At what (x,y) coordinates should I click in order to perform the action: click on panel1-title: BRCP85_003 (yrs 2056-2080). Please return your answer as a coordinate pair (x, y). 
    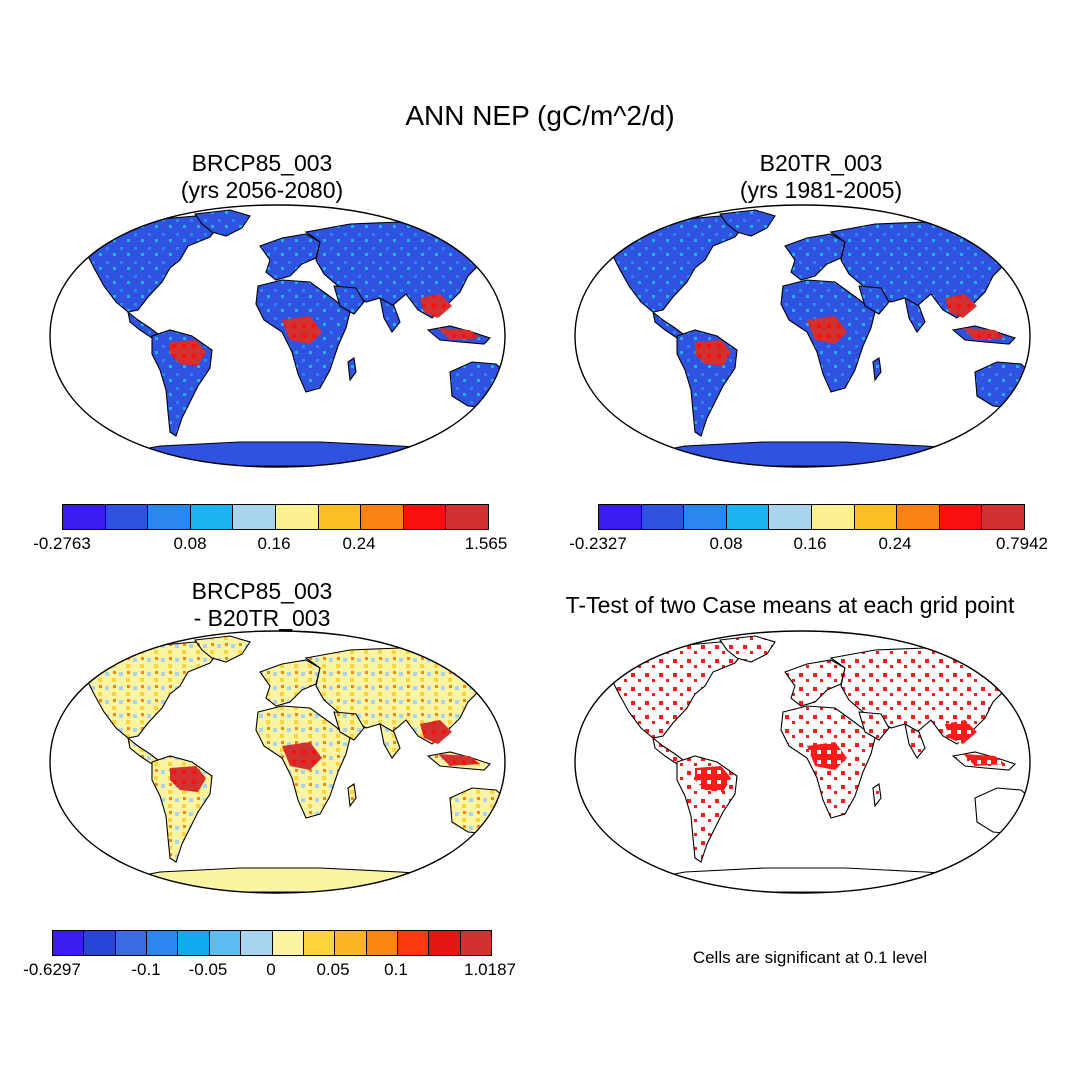
    Looking at the image, I should click on (262, 177).